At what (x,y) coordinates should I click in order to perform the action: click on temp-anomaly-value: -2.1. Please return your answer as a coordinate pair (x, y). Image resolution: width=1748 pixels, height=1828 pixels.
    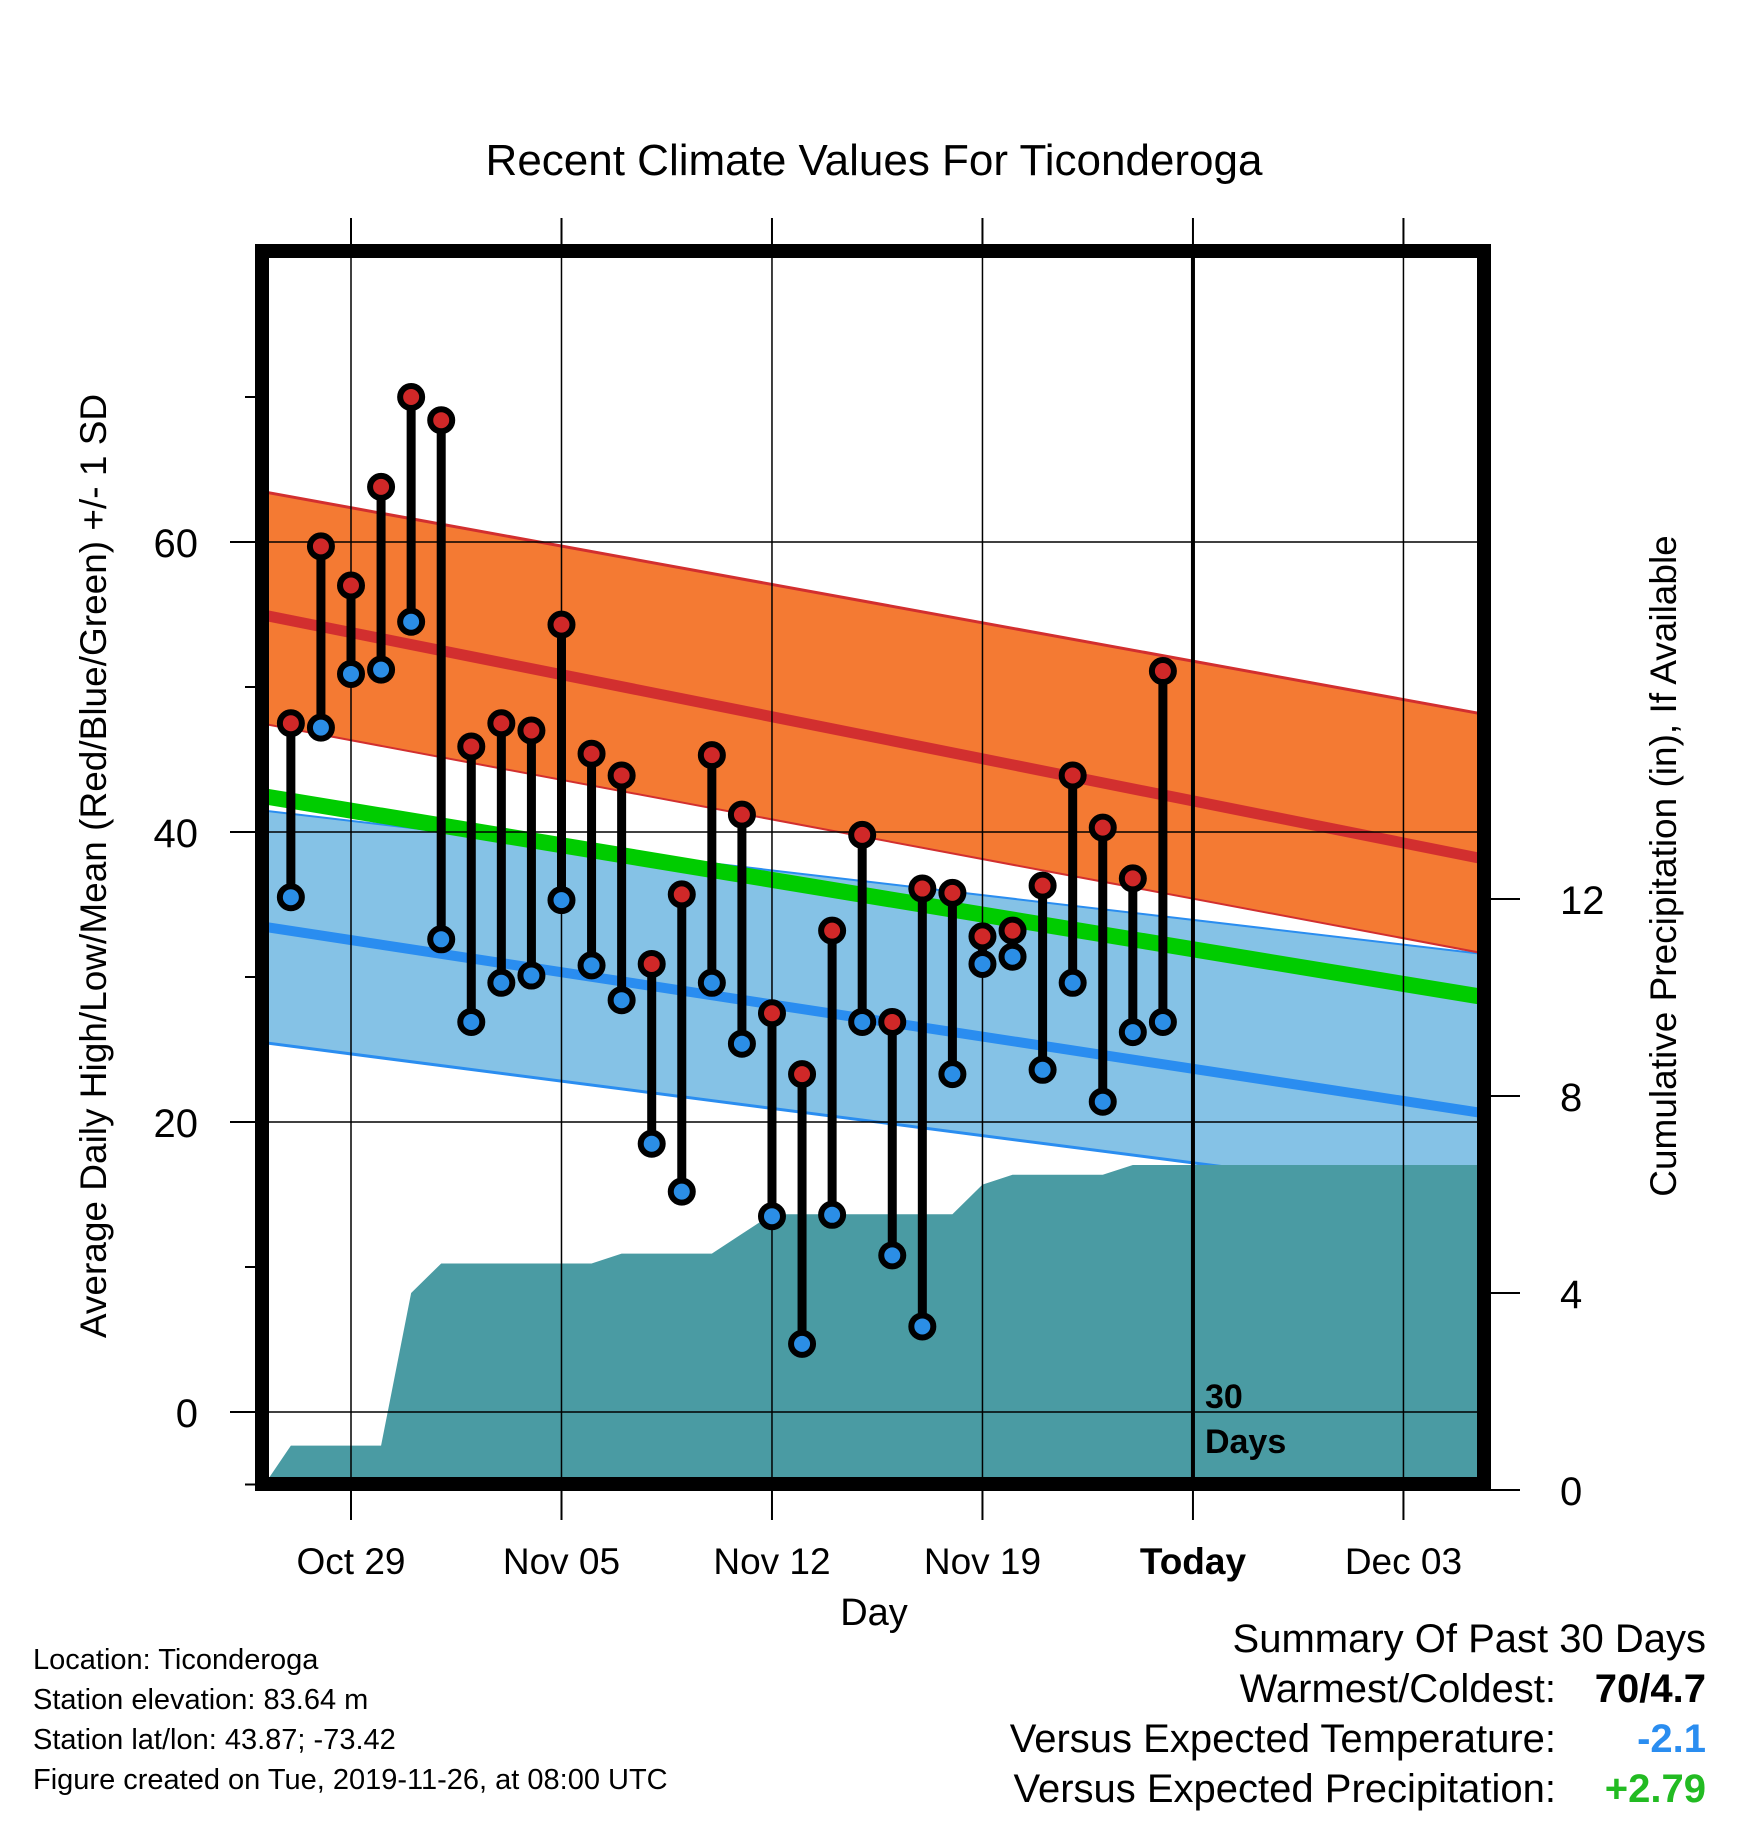
    Looking at the image, I should click on (1671, 1739).